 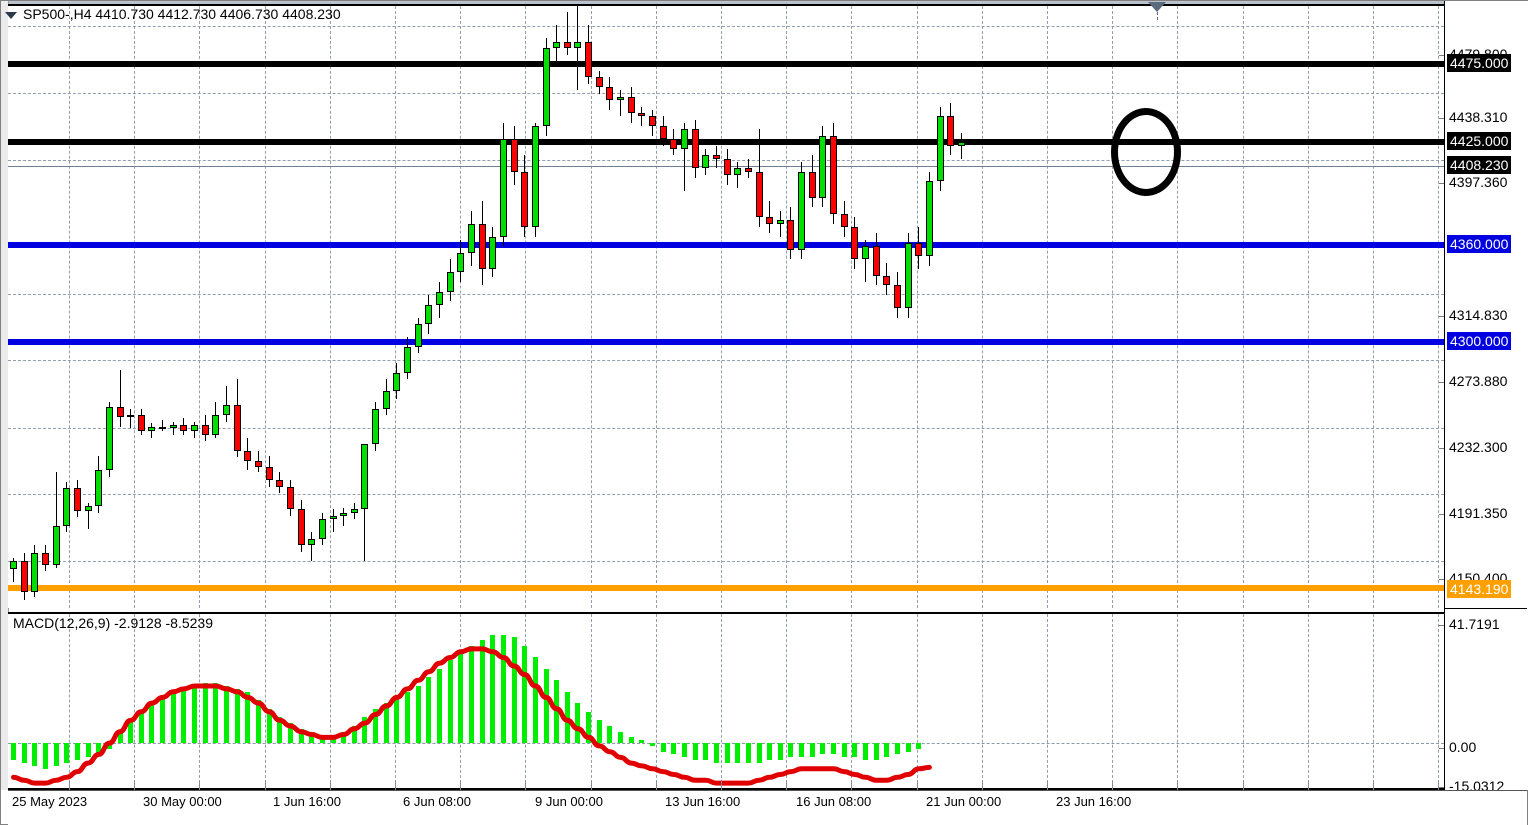 What do you see at coordinates (1478, 117) in the screenshot?
I see `price-axis-label: 4438.310` at bounding box center [1478, 117].